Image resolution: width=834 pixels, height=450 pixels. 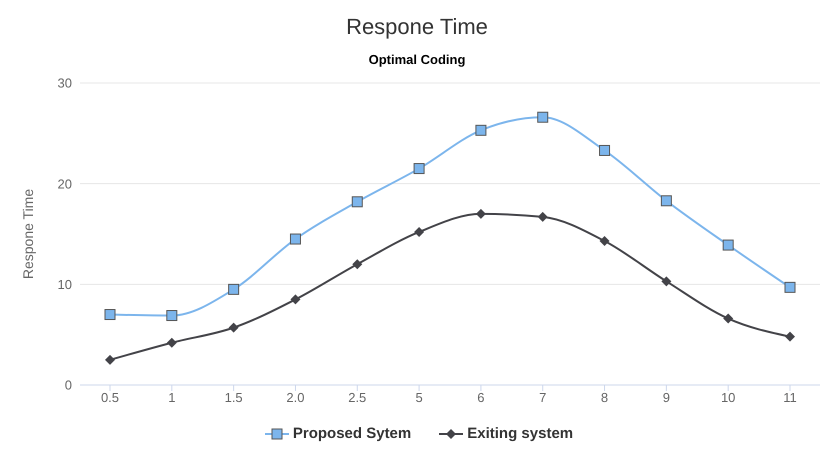 I want to click on chart-subtitle: Optimal Coding, so click(x=417, y=59).